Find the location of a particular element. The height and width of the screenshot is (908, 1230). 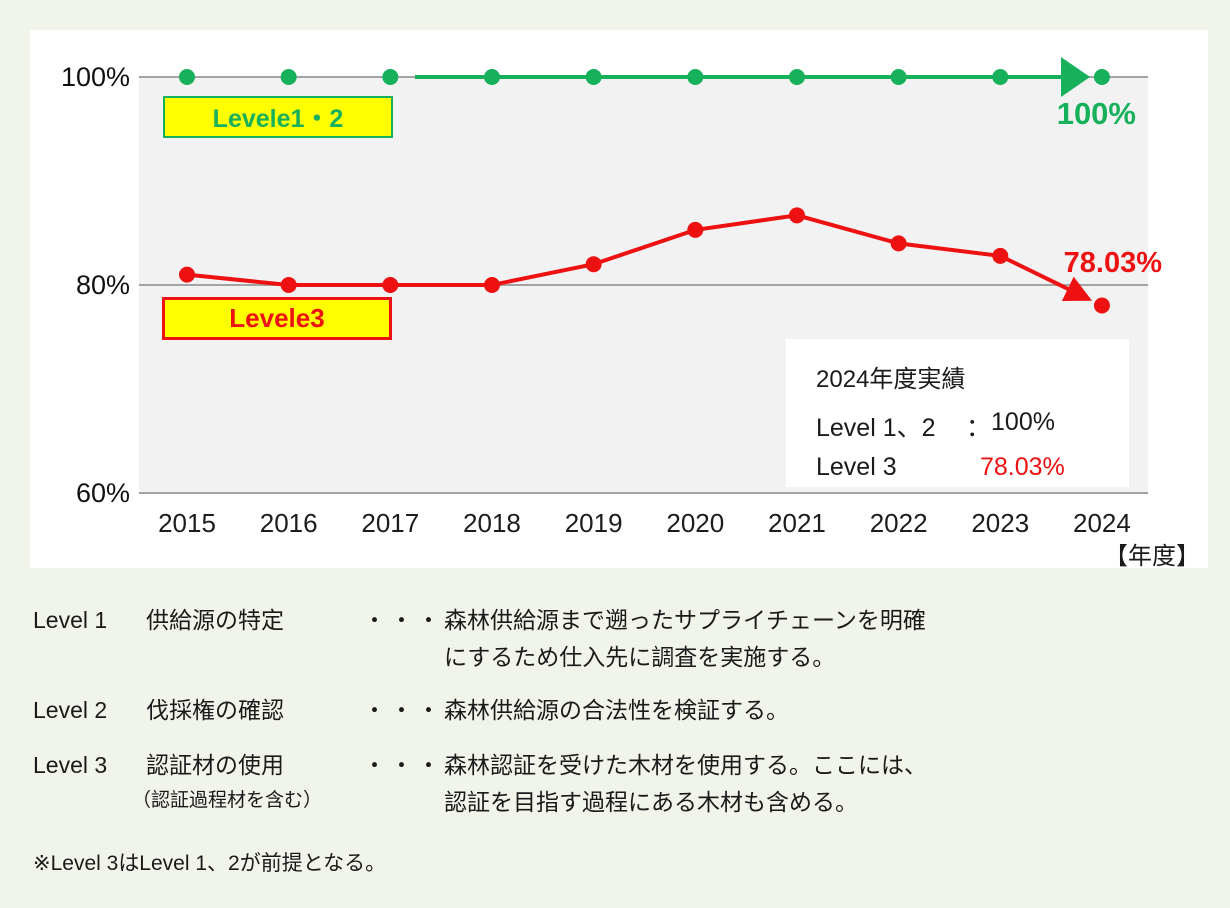

x-axis-tick-label: 2017 is located at coordinates (390, 523).